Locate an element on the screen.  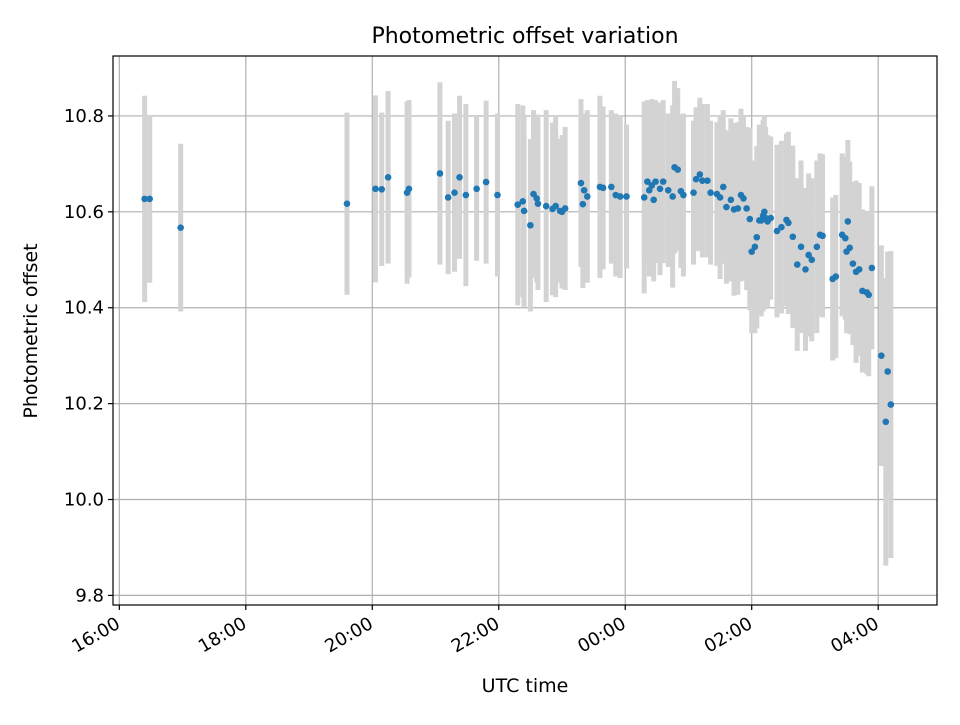
y-tick-label: 10.2 is located at coordinates (84, 404).